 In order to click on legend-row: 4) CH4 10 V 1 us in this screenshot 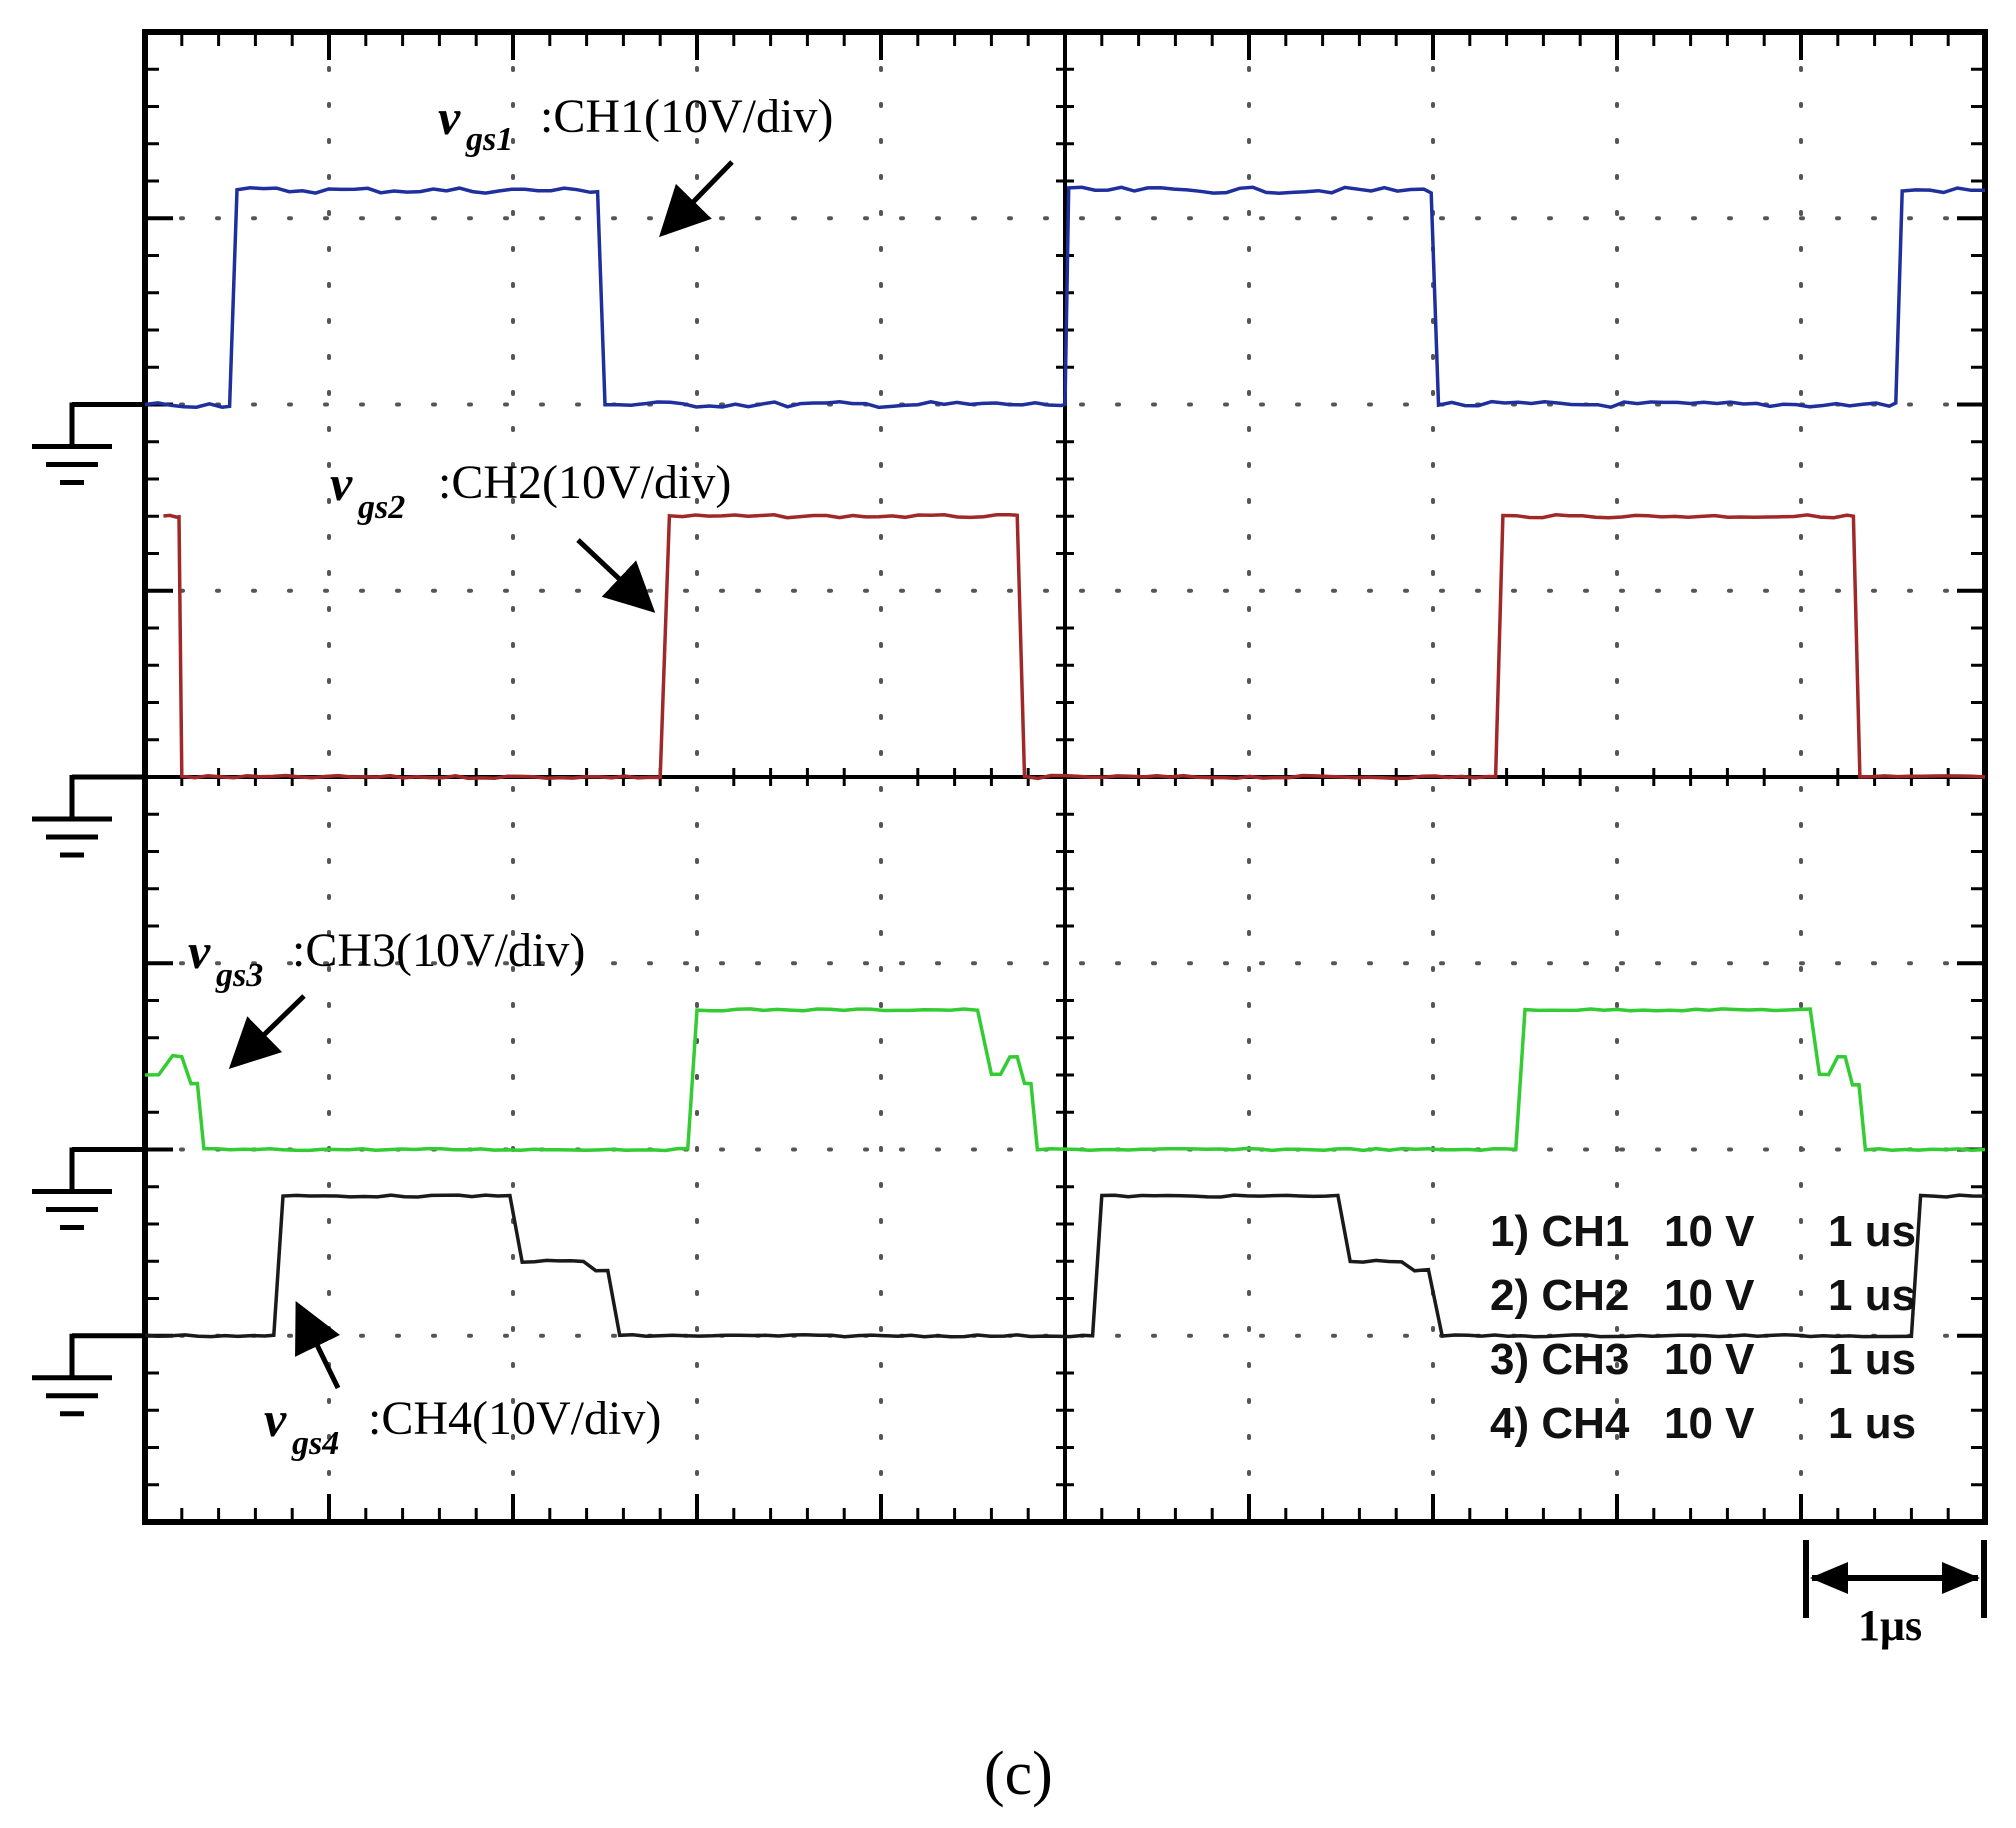, I will do `click(1703, 1423)`.